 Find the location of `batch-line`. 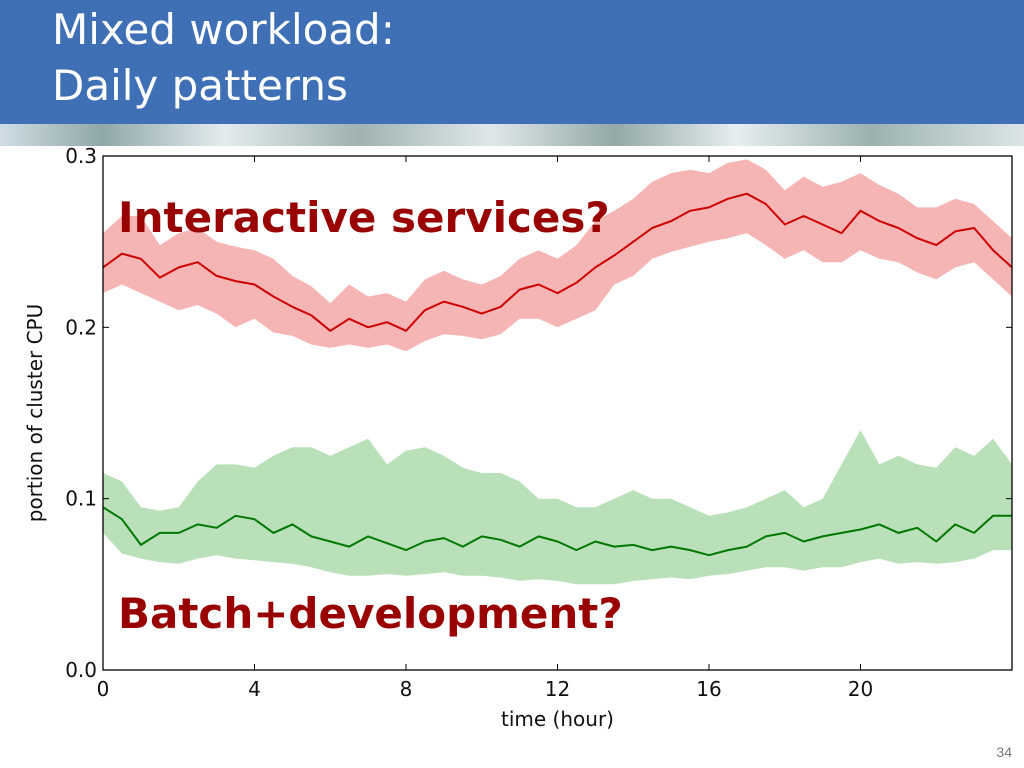

batch-line is located at coordinates (557, 531).